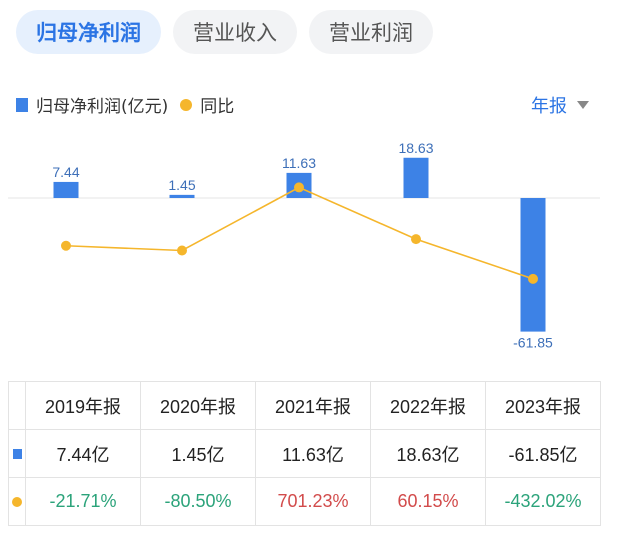  I want to click on line-series-icon, so click(17, 502).